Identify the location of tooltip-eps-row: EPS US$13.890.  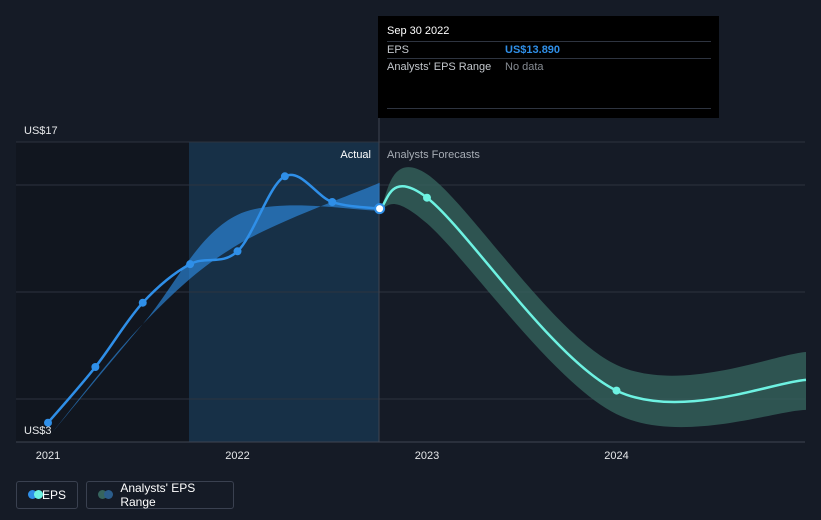
(549, 50).